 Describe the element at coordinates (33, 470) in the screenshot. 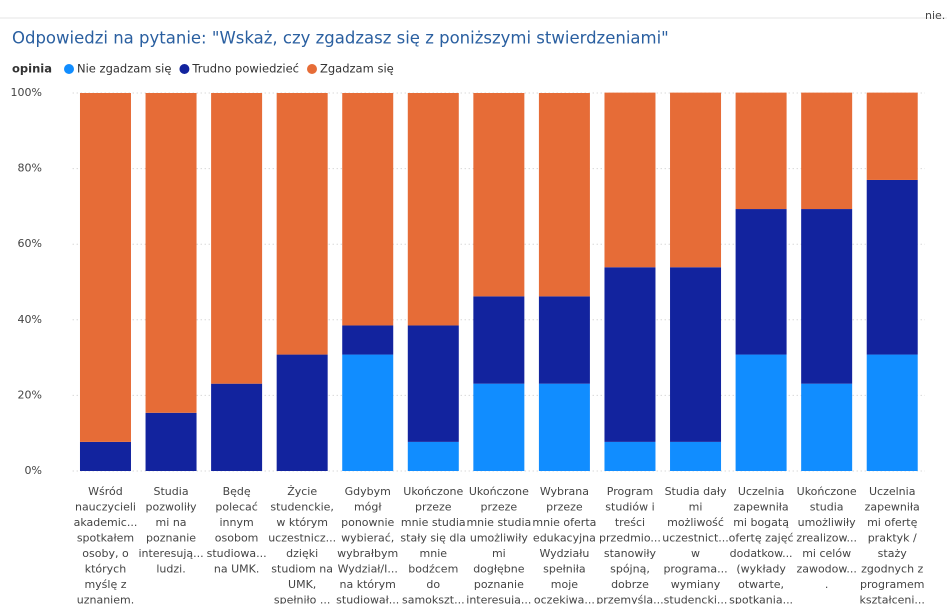

I see `y-tick-label: 0%` at that location.